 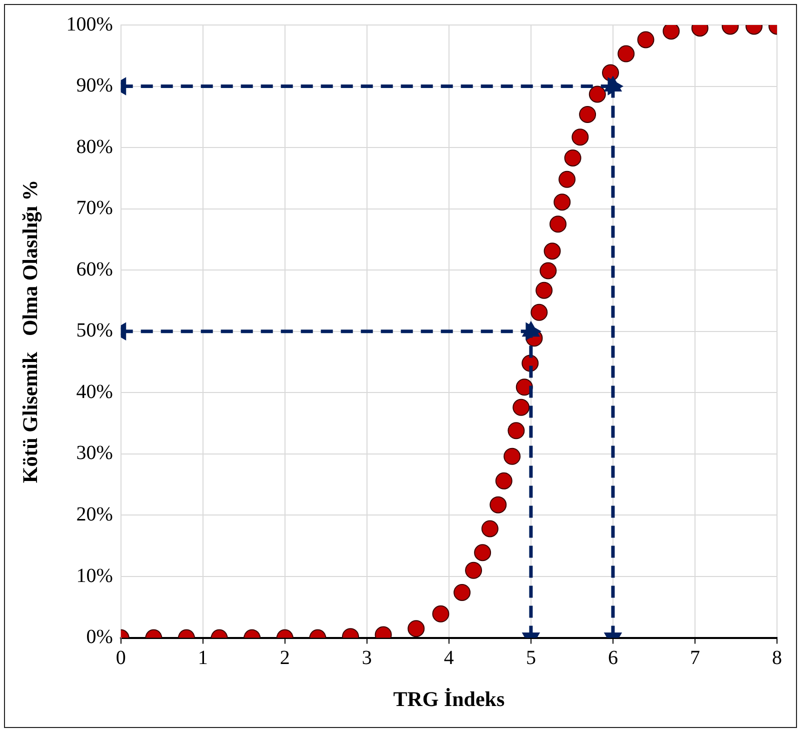 I want to click on x-tick-label: 0, so click(x=121, y=658).